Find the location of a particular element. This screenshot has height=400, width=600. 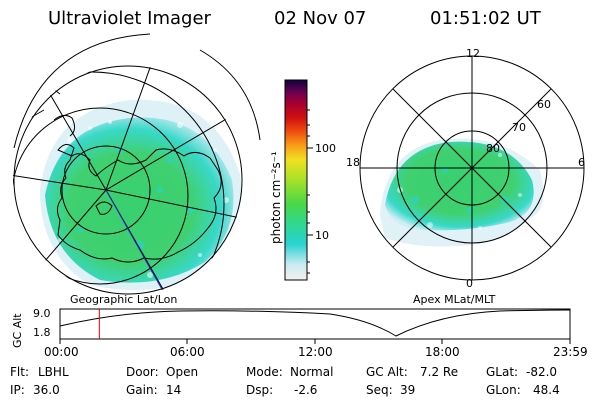

seq-value: 39 is located at coordinates (408, 390).